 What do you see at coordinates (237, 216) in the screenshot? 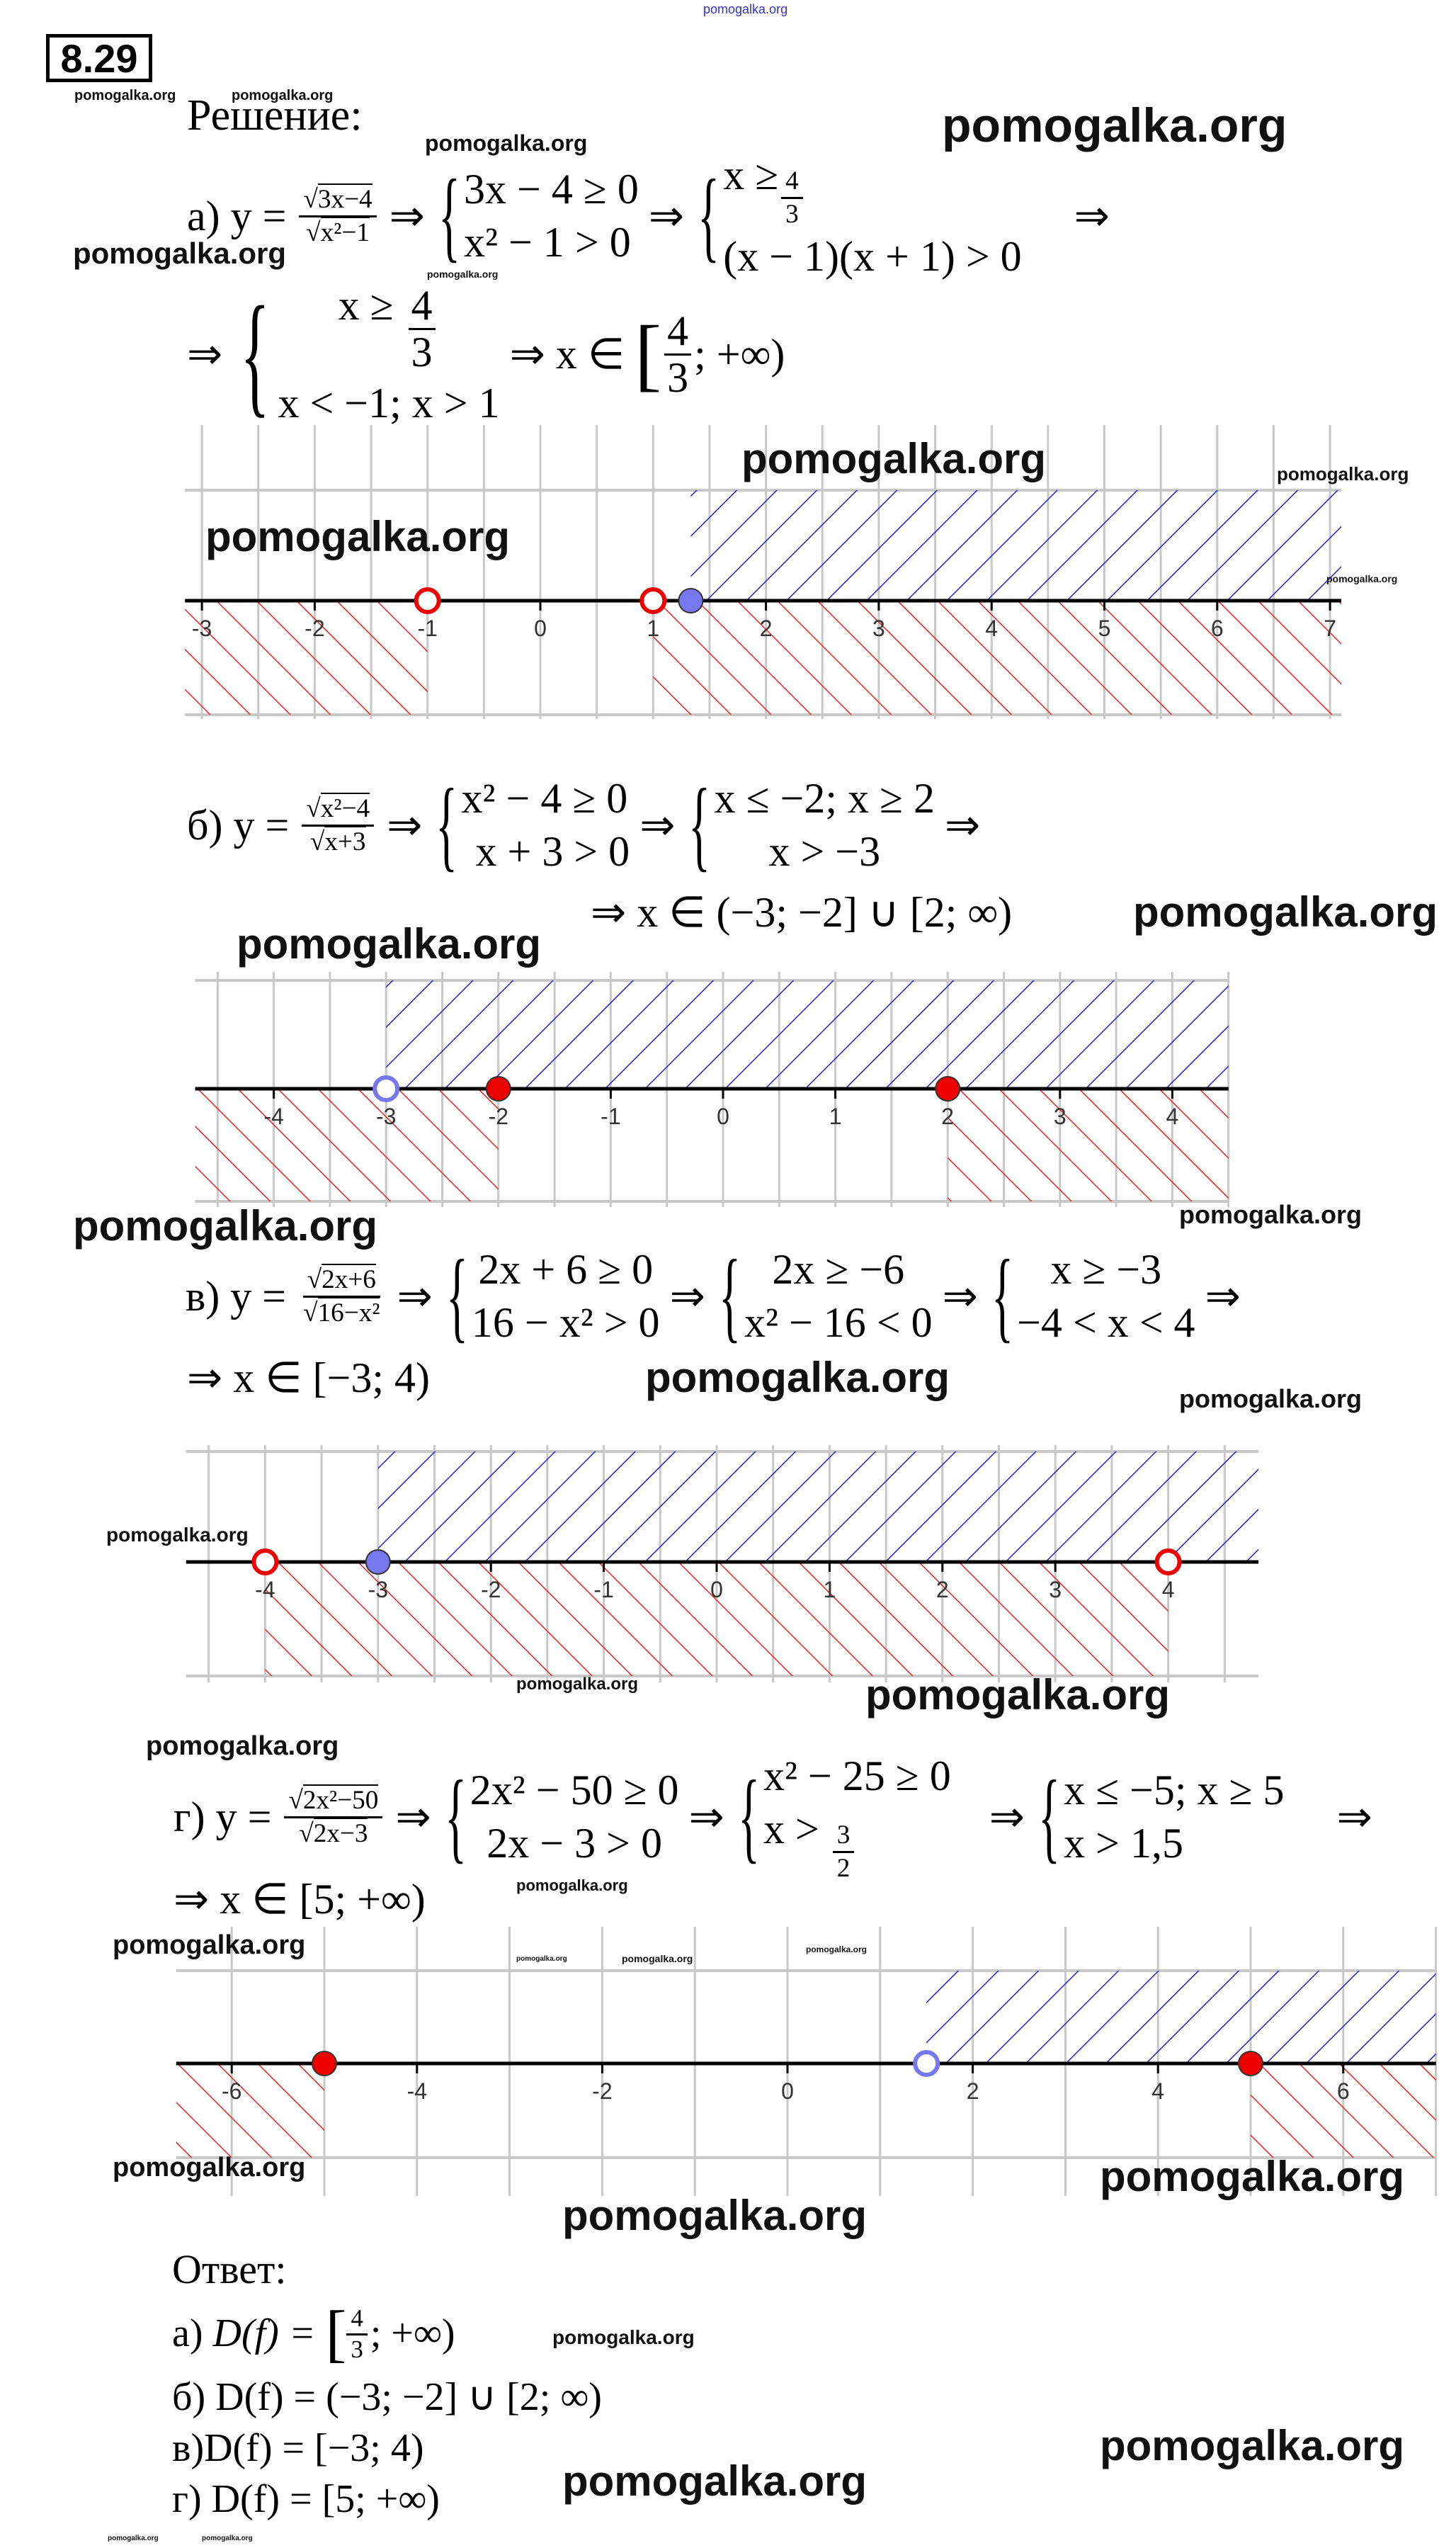
I see `part-a-label: а) y =` at bounding box center [237, 216].